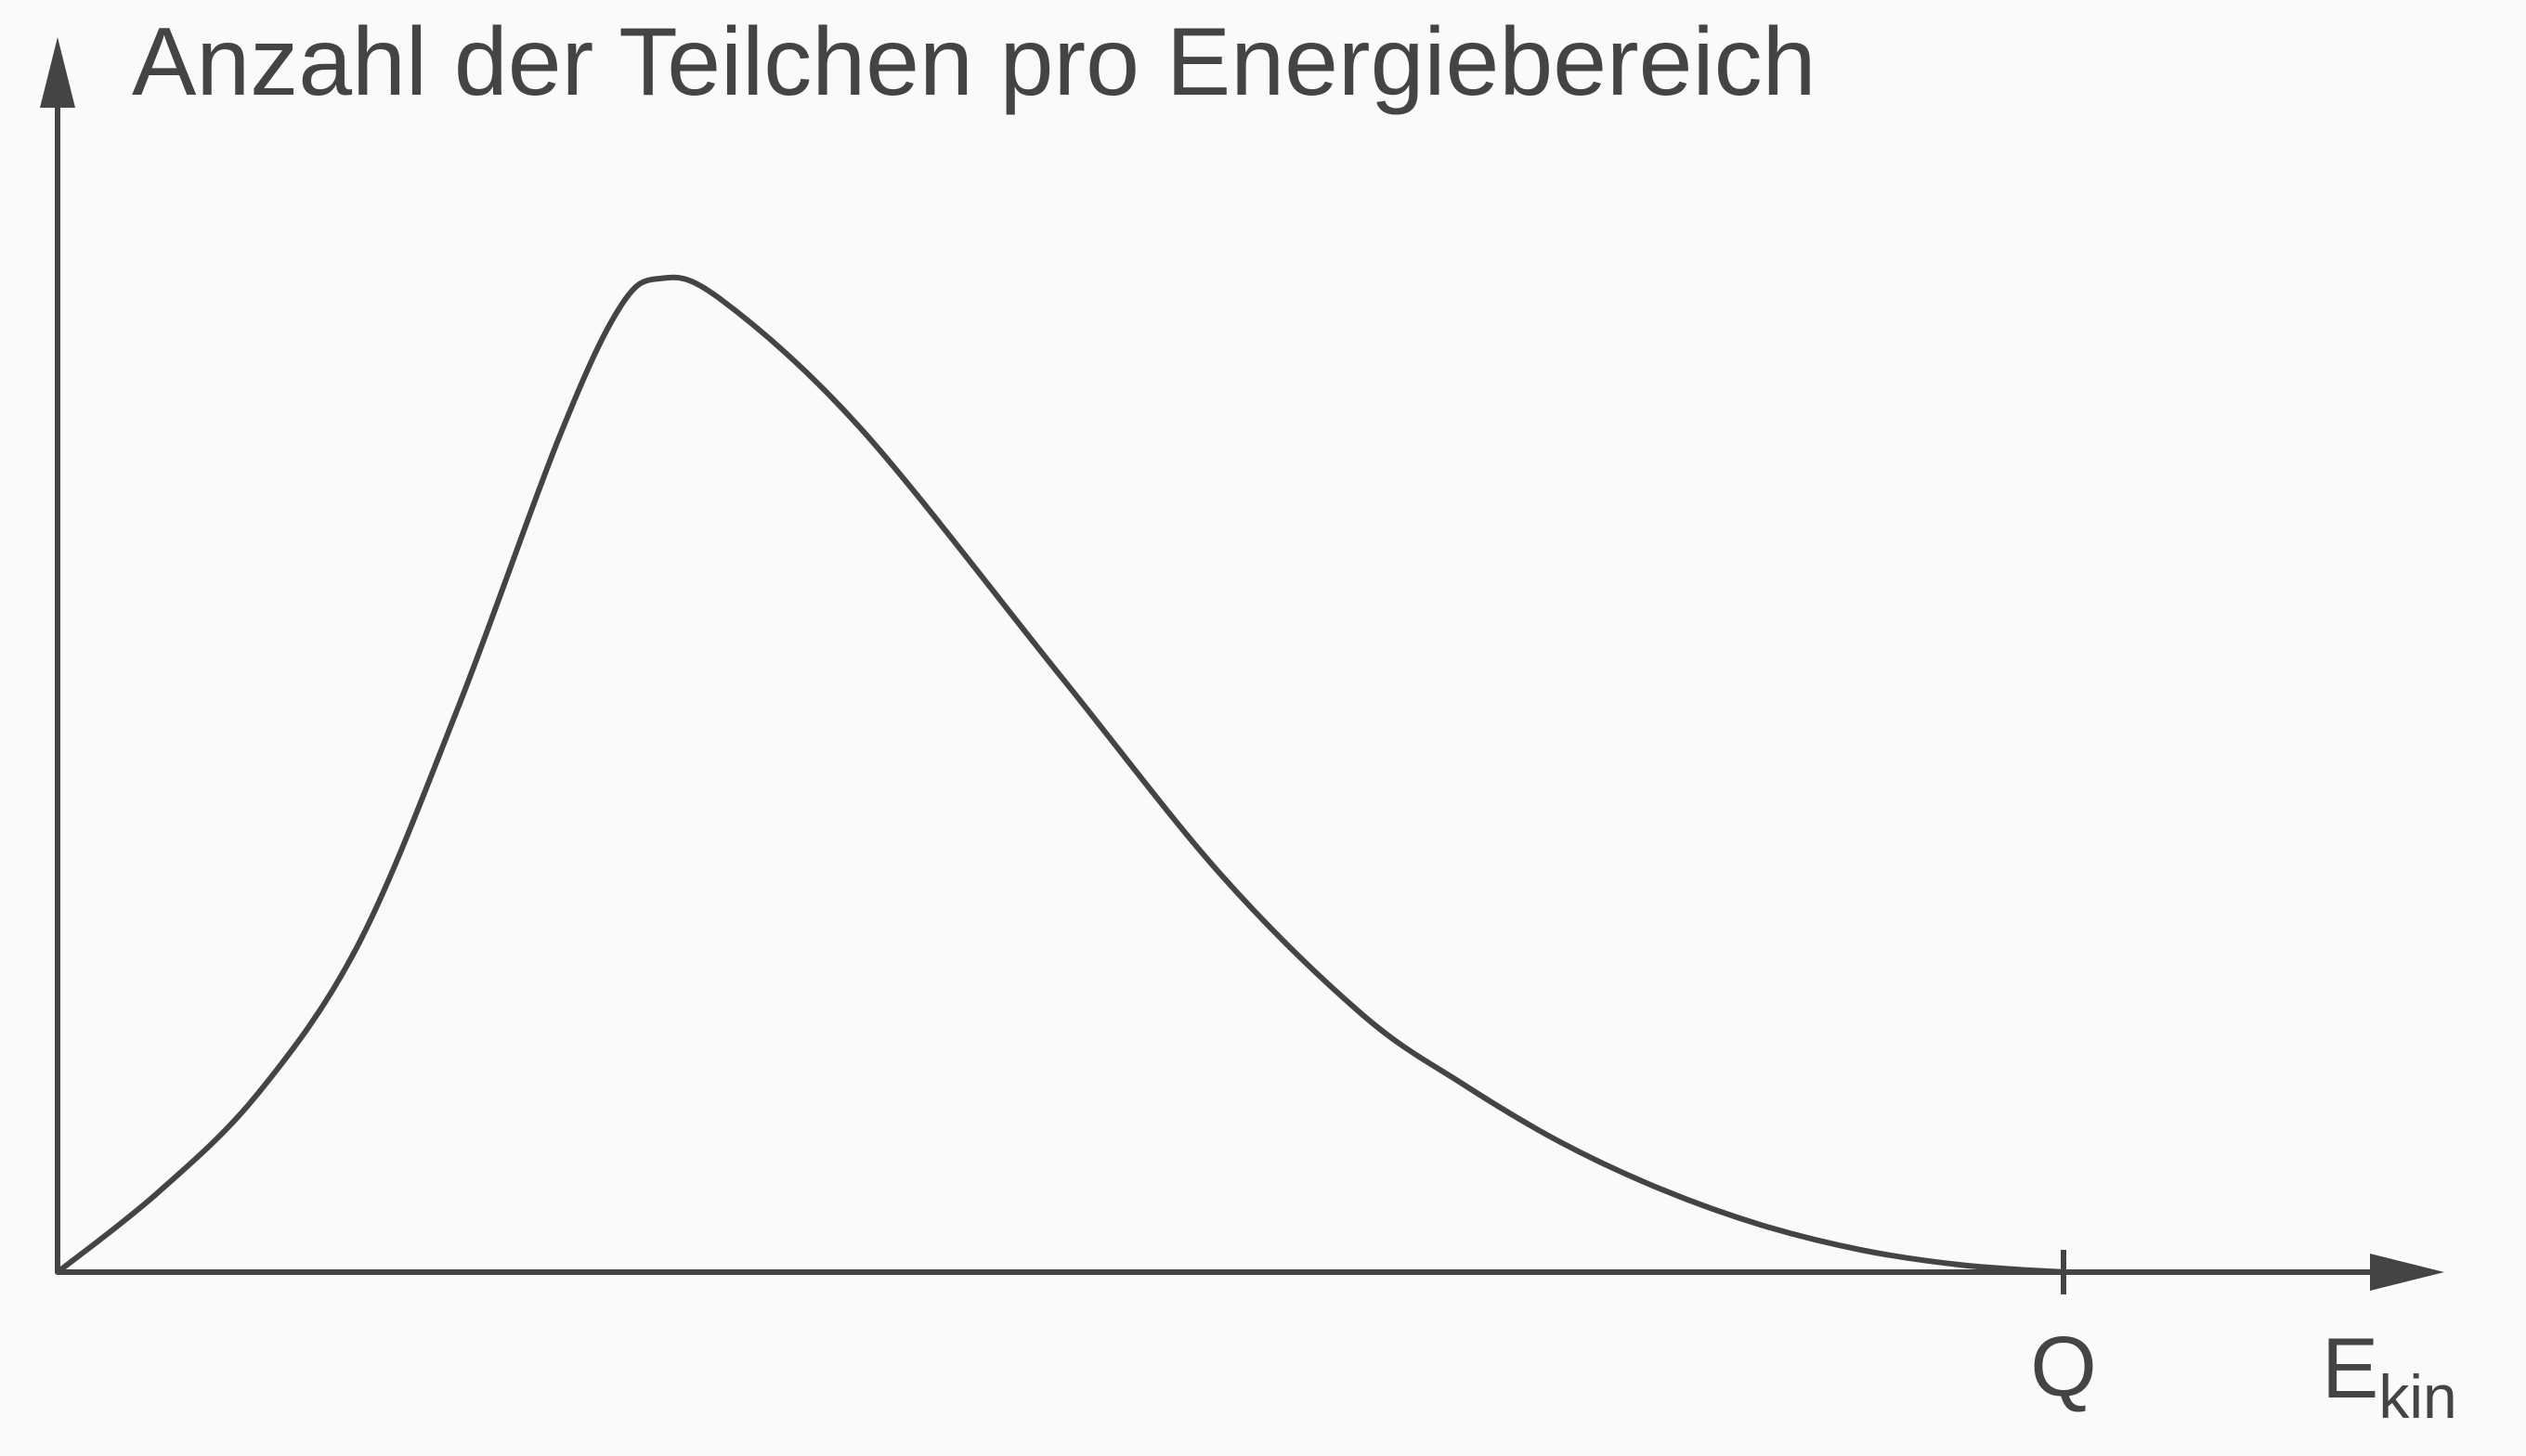 The image size is (2526, 1456). Describe the element at coordinates (2063, 1367) in the screenshot. I see `x-tick-label: Q` at that location.